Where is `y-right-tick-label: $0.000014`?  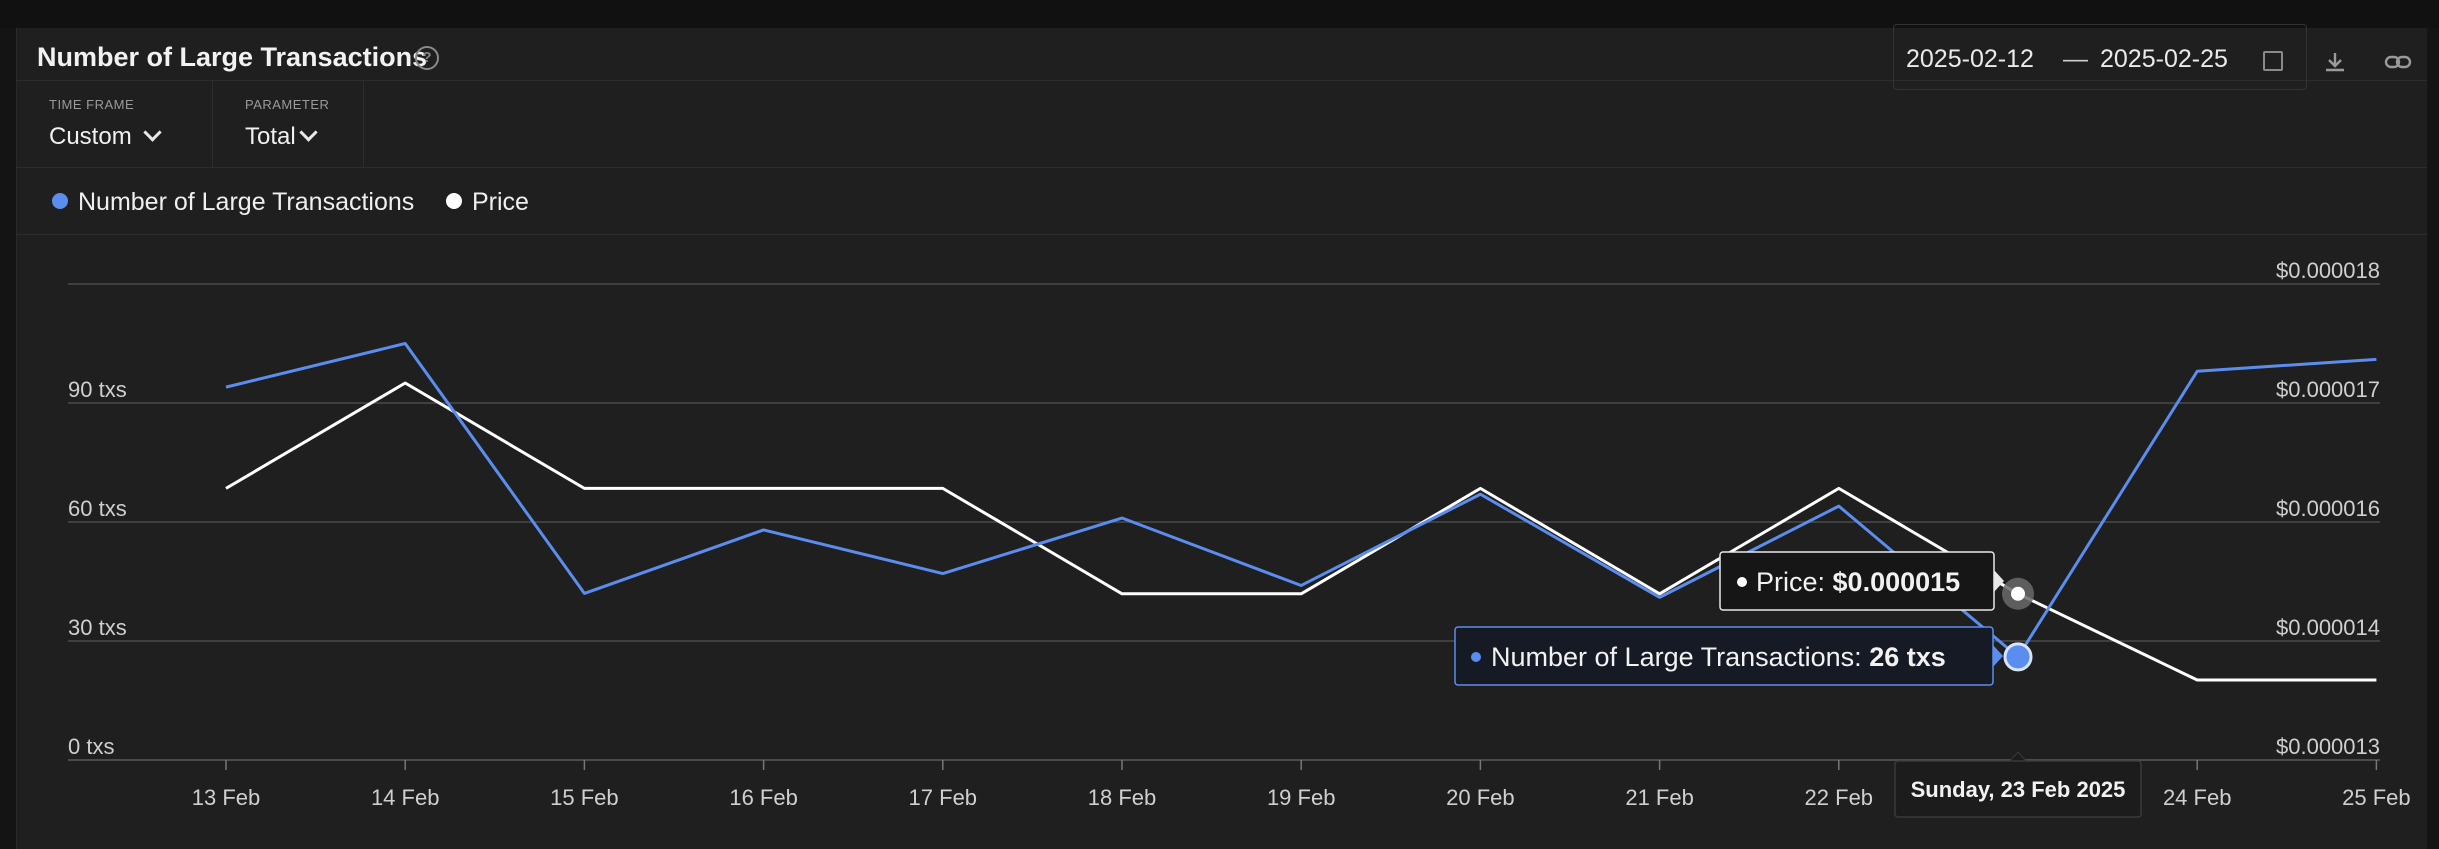 y-right-tick-label: $0.000014 is located at coordinates (2328, 627).